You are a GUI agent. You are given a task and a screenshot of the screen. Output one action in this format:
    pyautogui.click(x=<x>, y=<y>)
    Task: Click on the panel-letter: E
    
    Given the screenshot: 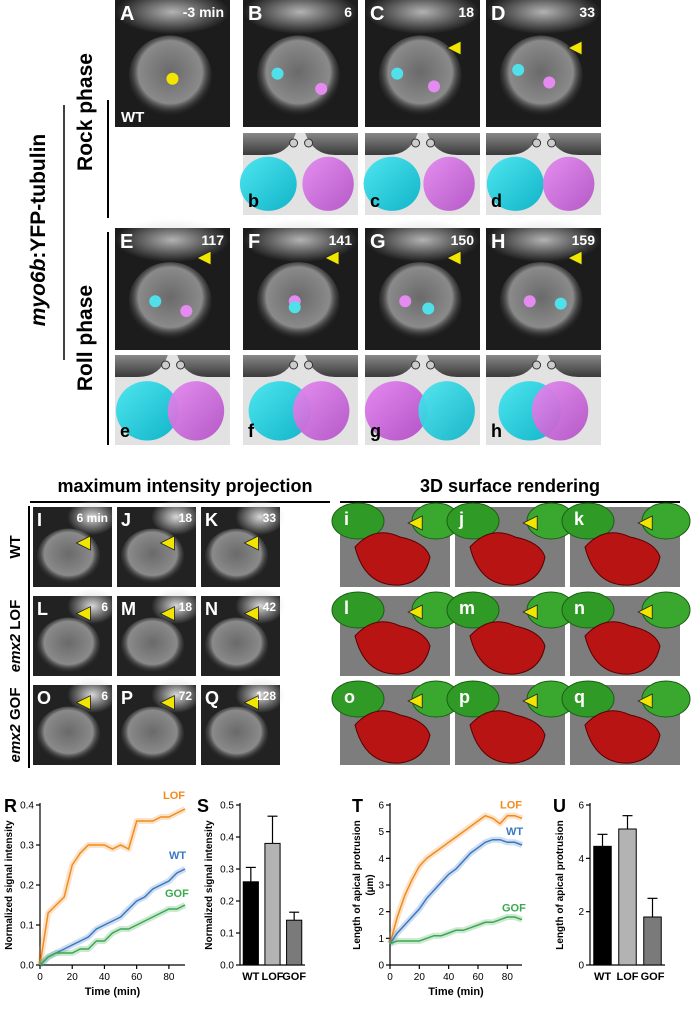 What is the action you would take?
    pyautogui.click(x=126, y=242)
    